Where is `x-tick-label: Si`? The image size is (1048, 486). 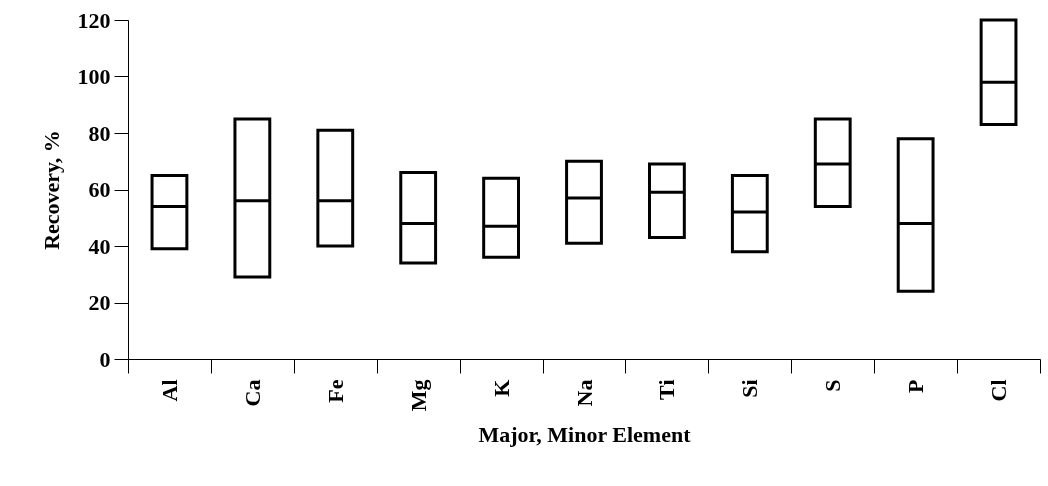 x-tick-label: Si is located at coordinates (750, 388).